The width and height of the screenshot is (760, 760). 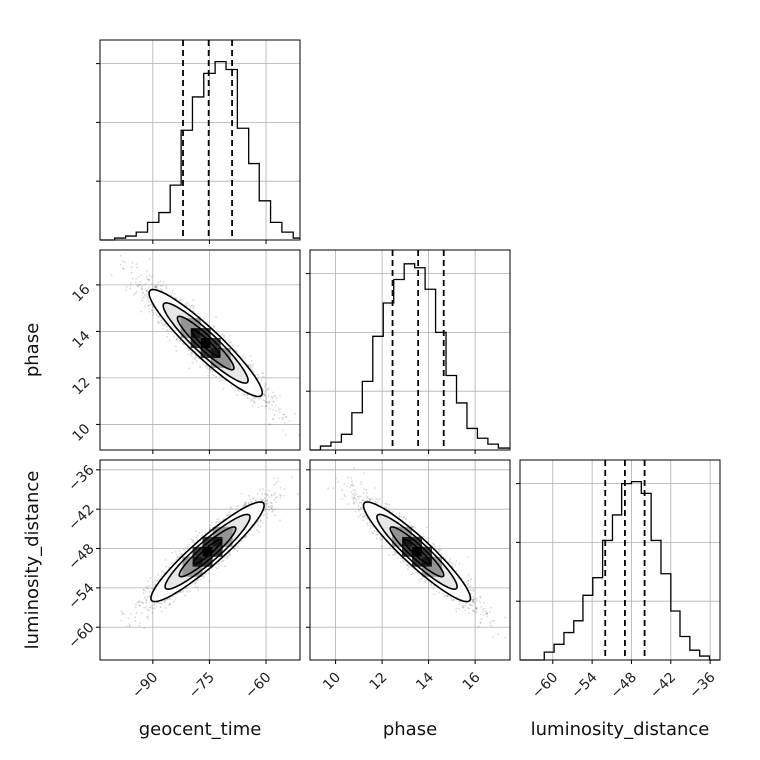 What do you see at coordinates (200, 150) in the screenshot?
I see `histogram-geocent_time` at bounding box center [200, 150].